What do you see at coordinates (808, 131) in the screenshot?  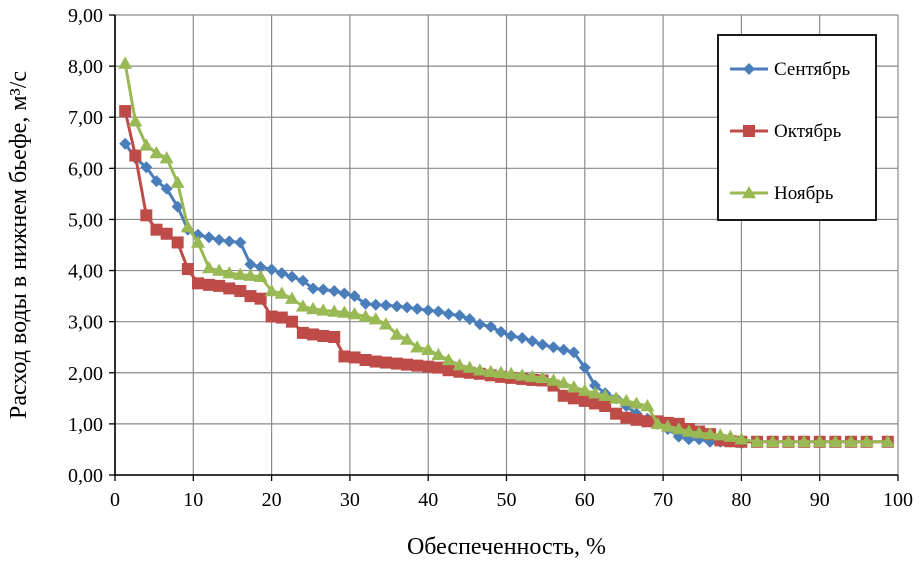 I see `legend-label: Октябрь` at bounding box center [808, 131].